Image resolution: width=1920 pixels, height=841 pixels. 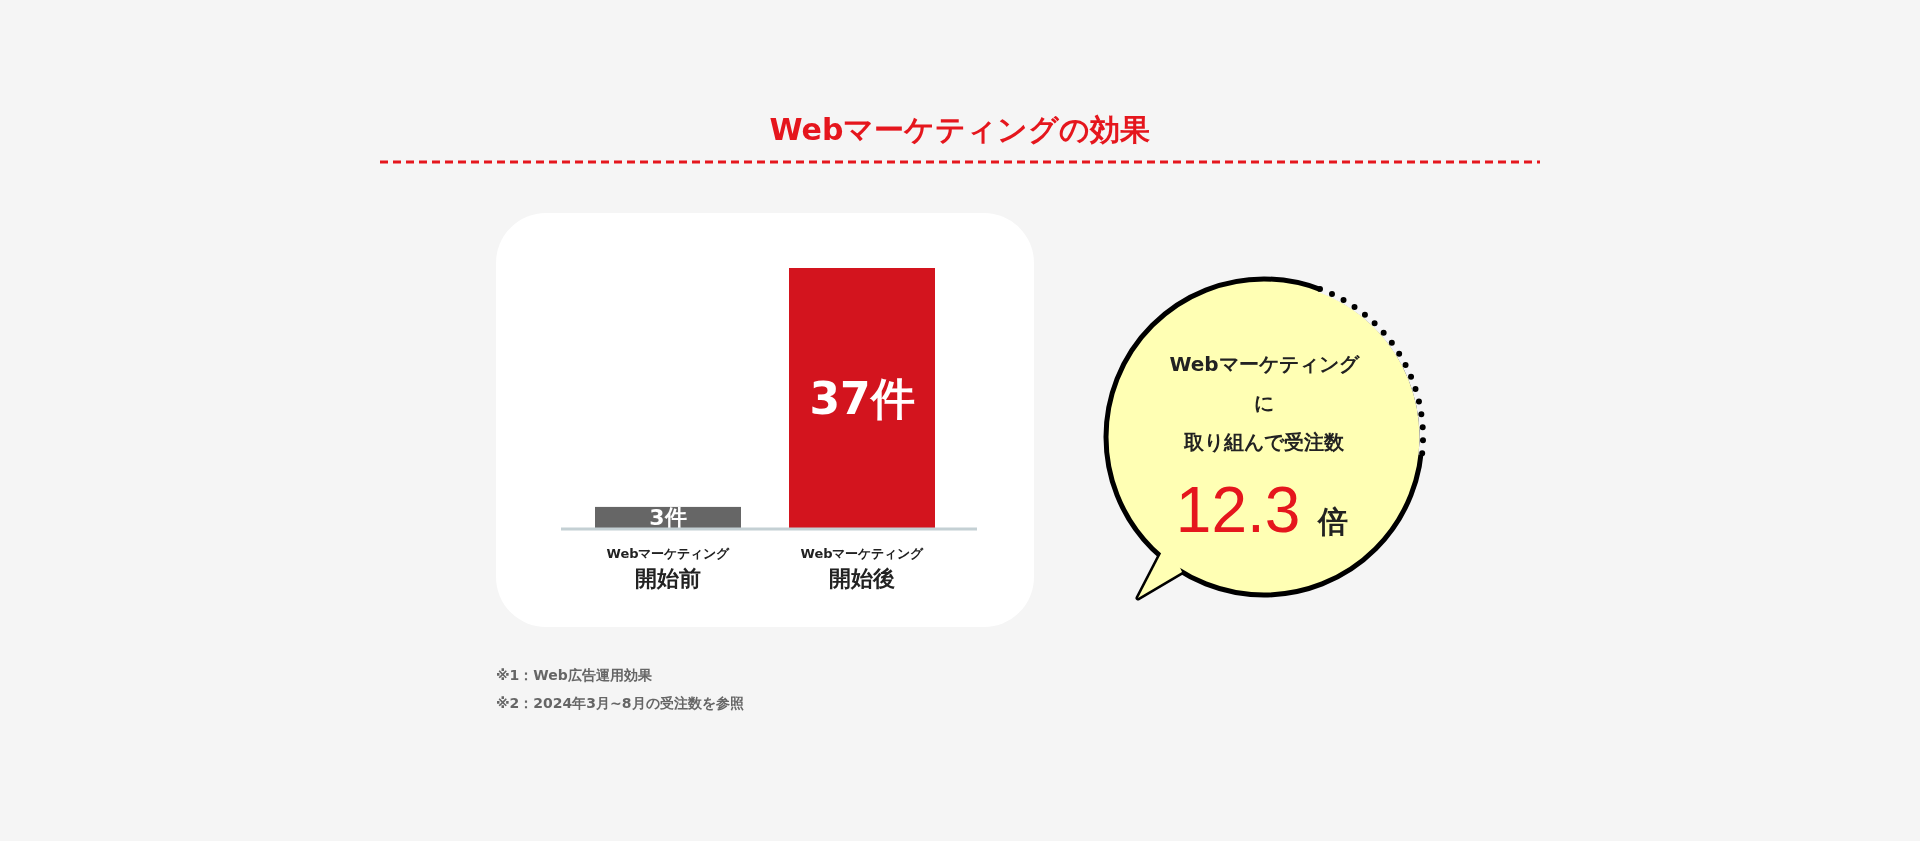 I want to click on chart-title: Webマーケティングの効果, so click(x=960, y=129).